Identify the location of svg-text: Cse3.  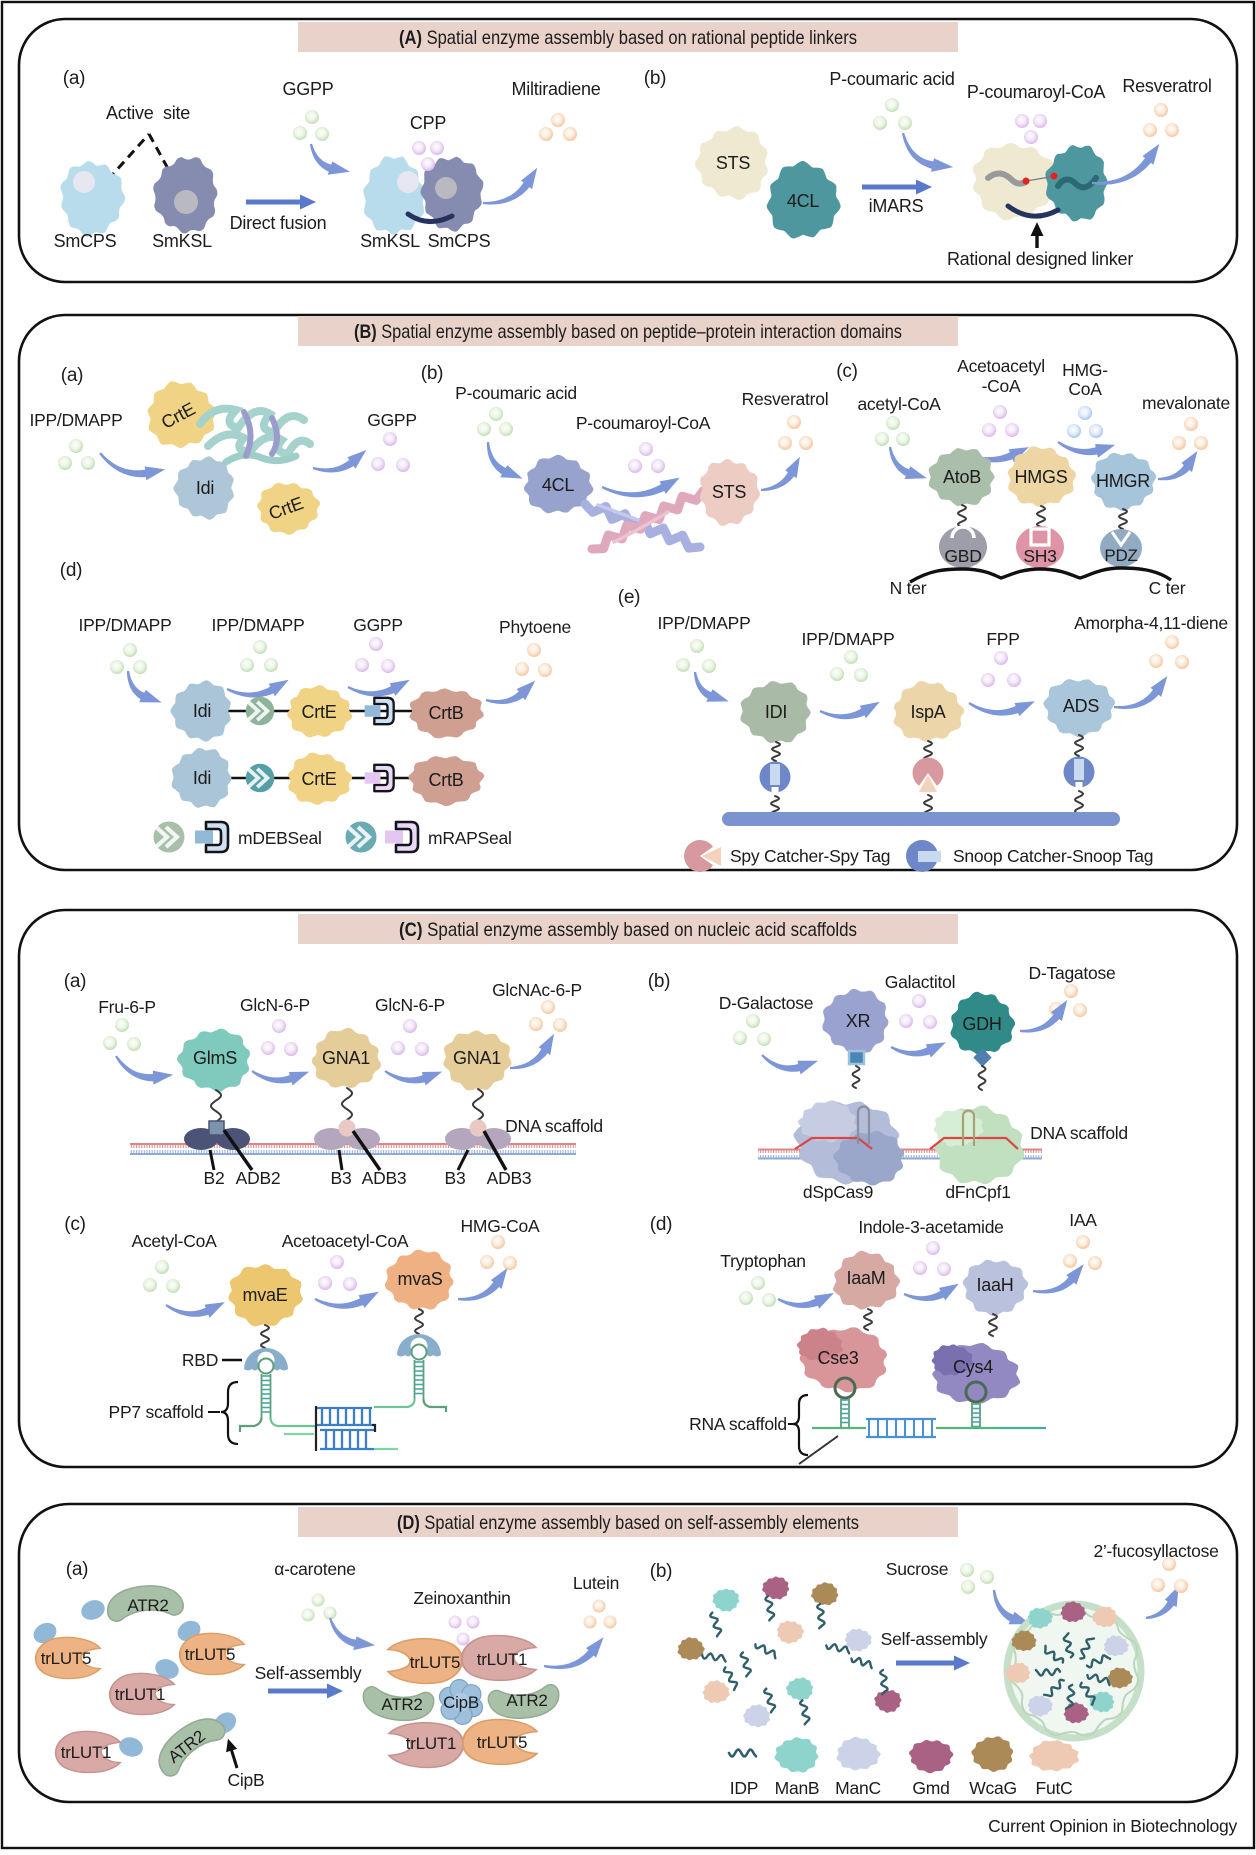
(837, 1358).